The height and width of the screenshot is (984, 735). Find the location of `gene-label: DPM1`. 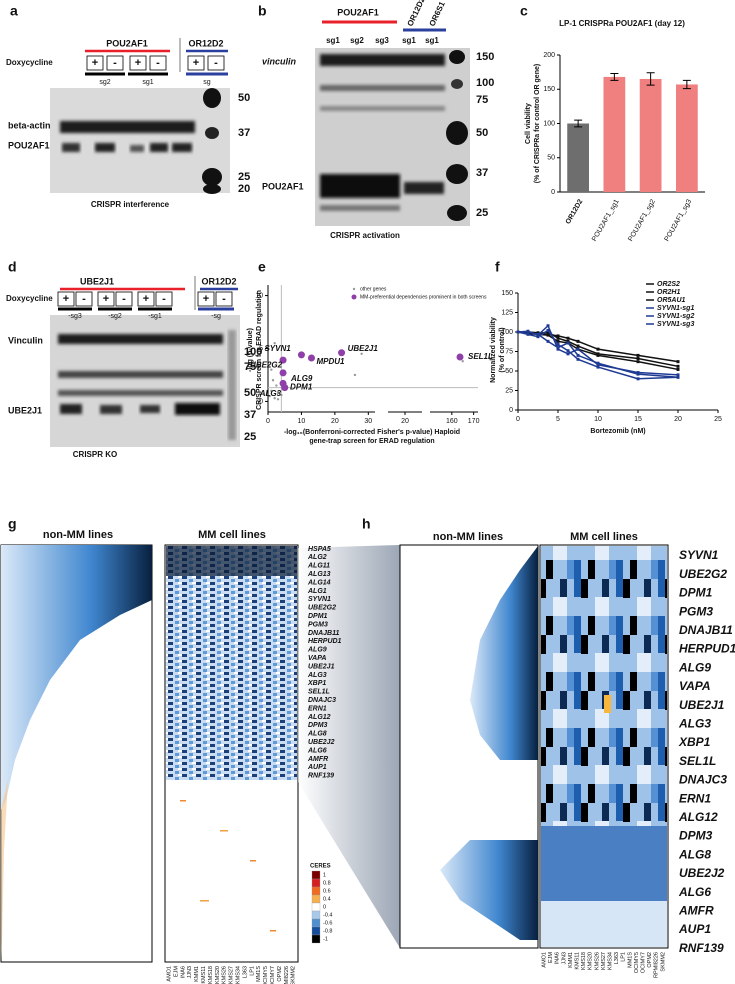

gene-label: DPM1 is located at coordinates (696, 593).